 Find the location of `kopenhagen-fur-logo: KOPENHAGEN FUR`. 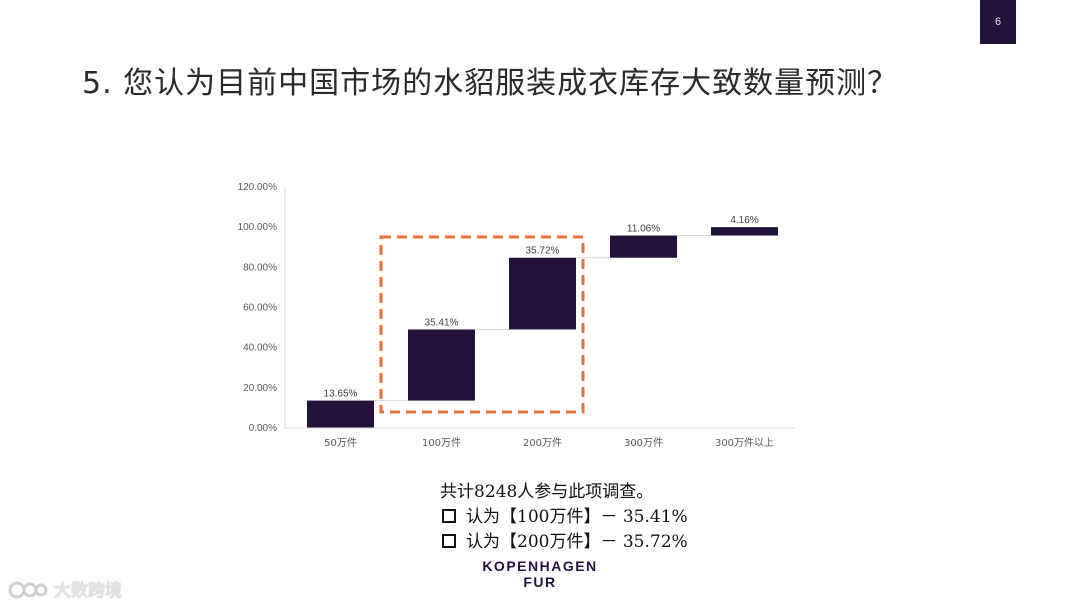

kopenhagen-fur-logo: KOPENHAGEN FUR is located at coordinates (540, 574).